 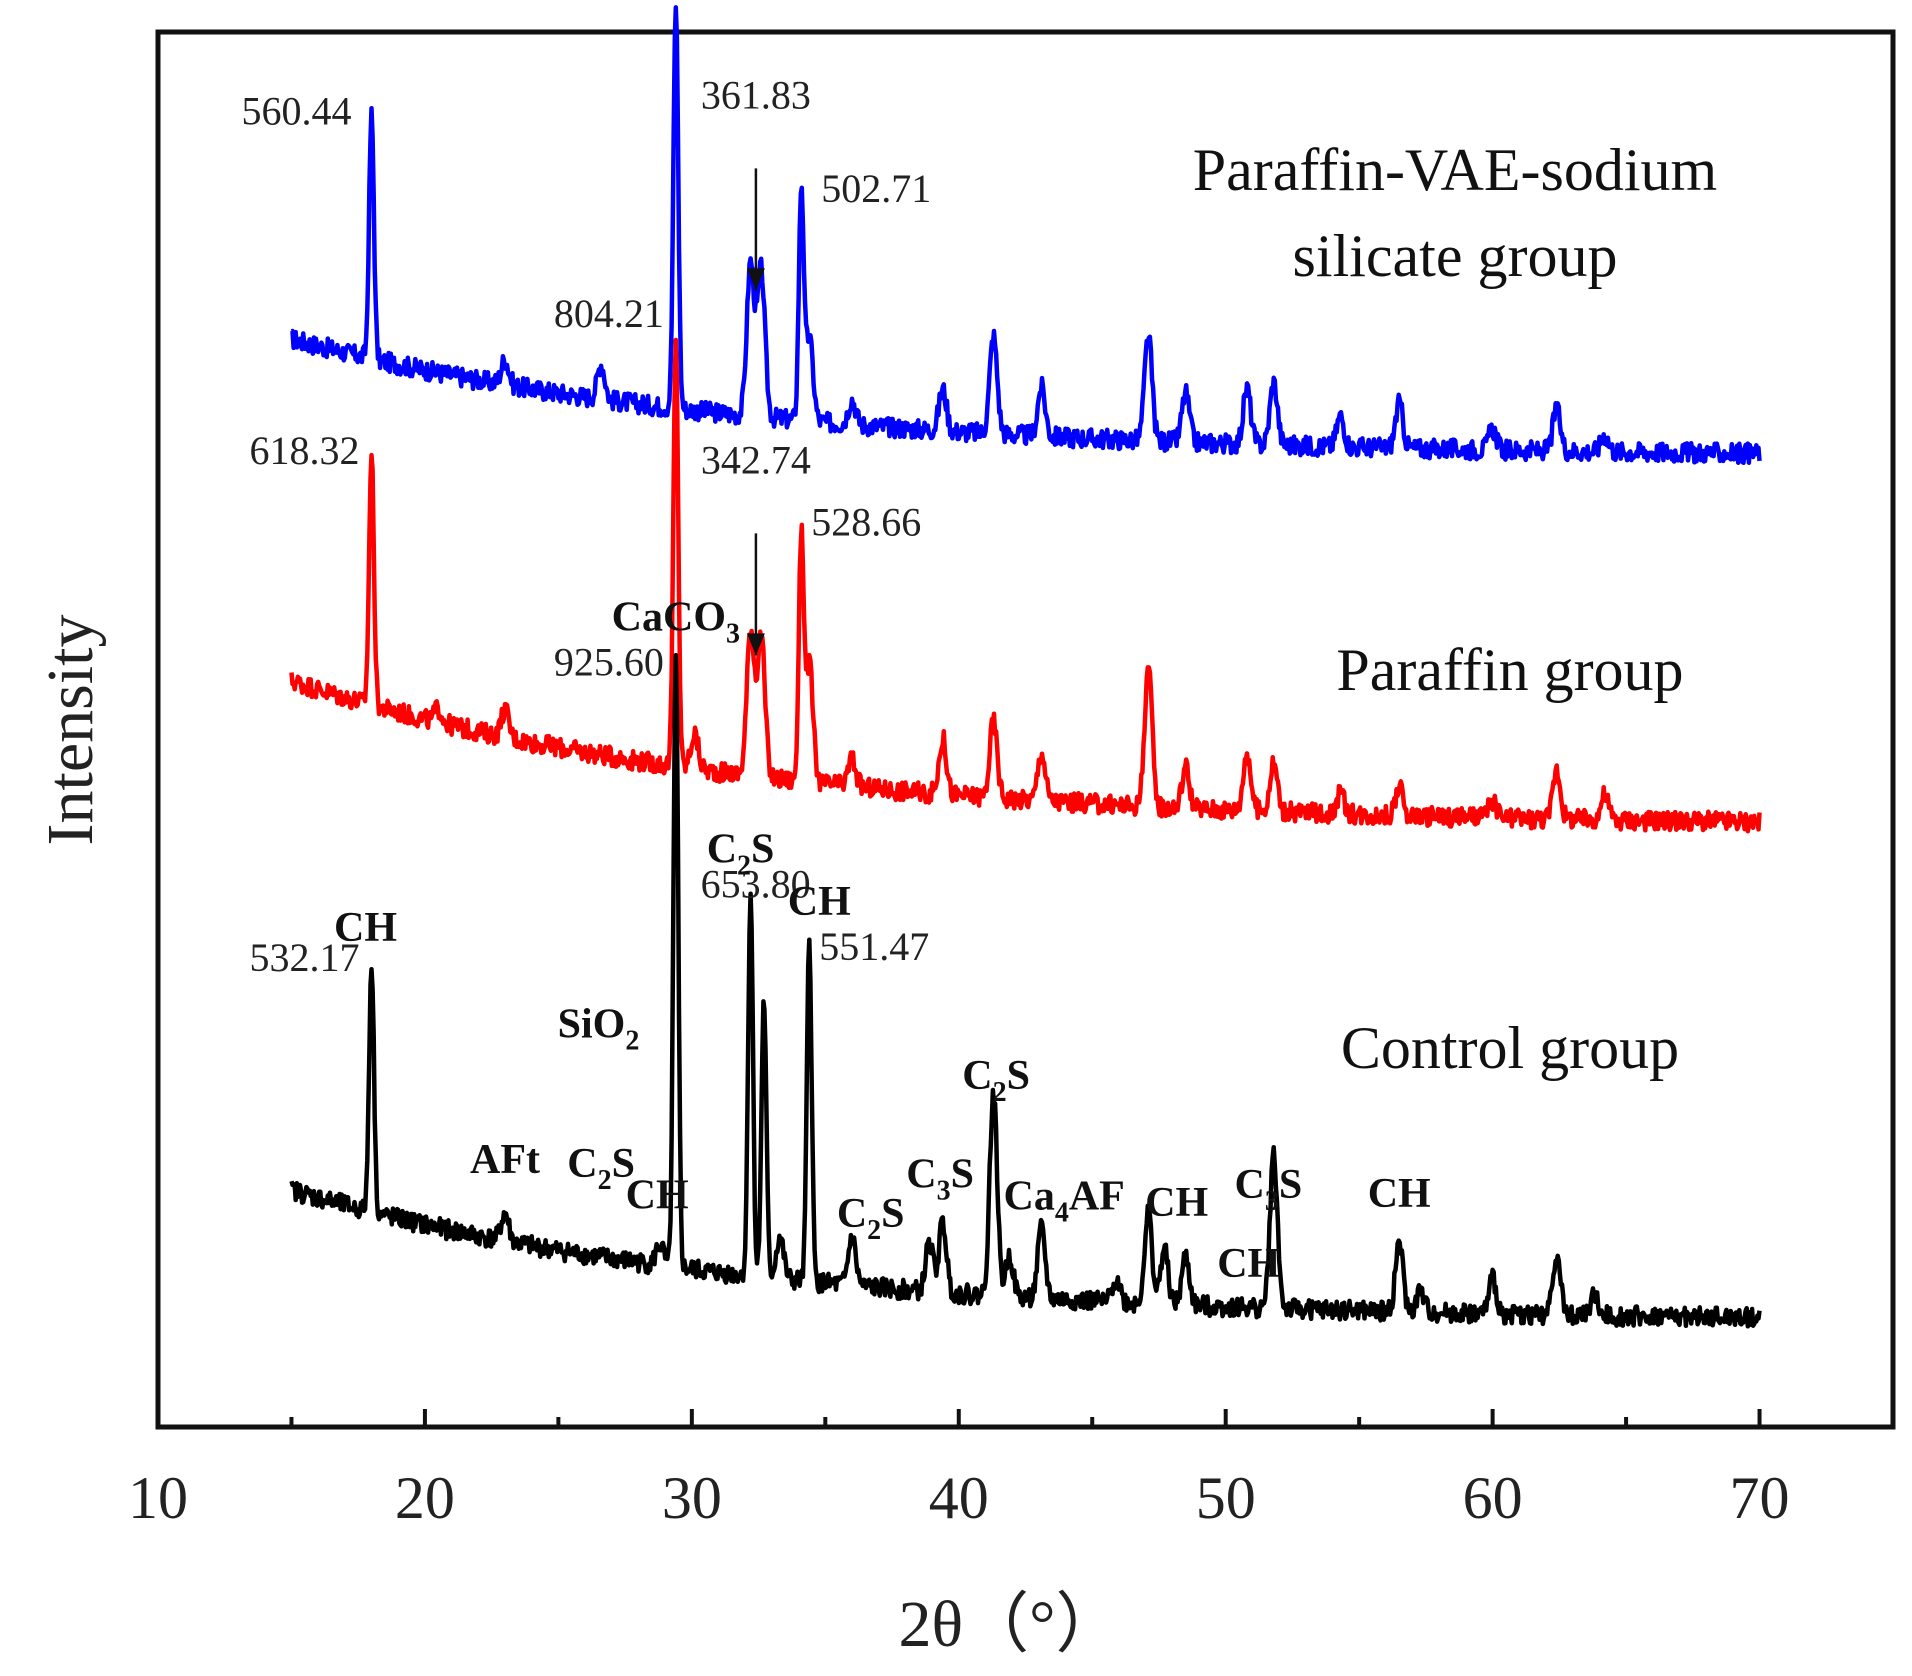 I want to click on y-axis-title: Intensity, so click(x=70, y=730).